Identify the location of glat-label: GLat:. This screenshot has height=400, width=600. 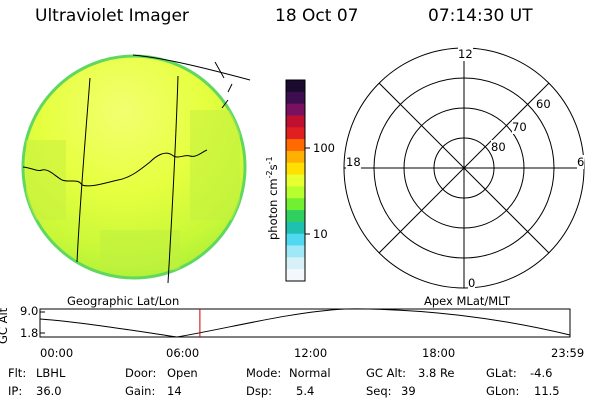
(501, 373).